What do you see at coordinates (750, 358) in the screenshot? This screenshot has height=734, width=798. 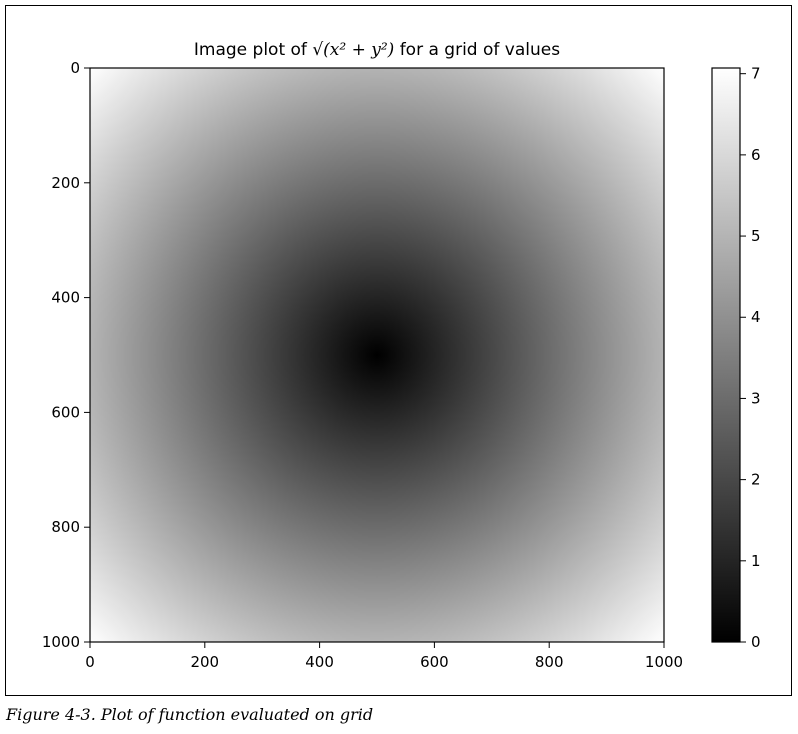 I see `colorbar-axis: 0 1 2 3 4 5 6 7` at bounding box center [750, 358].